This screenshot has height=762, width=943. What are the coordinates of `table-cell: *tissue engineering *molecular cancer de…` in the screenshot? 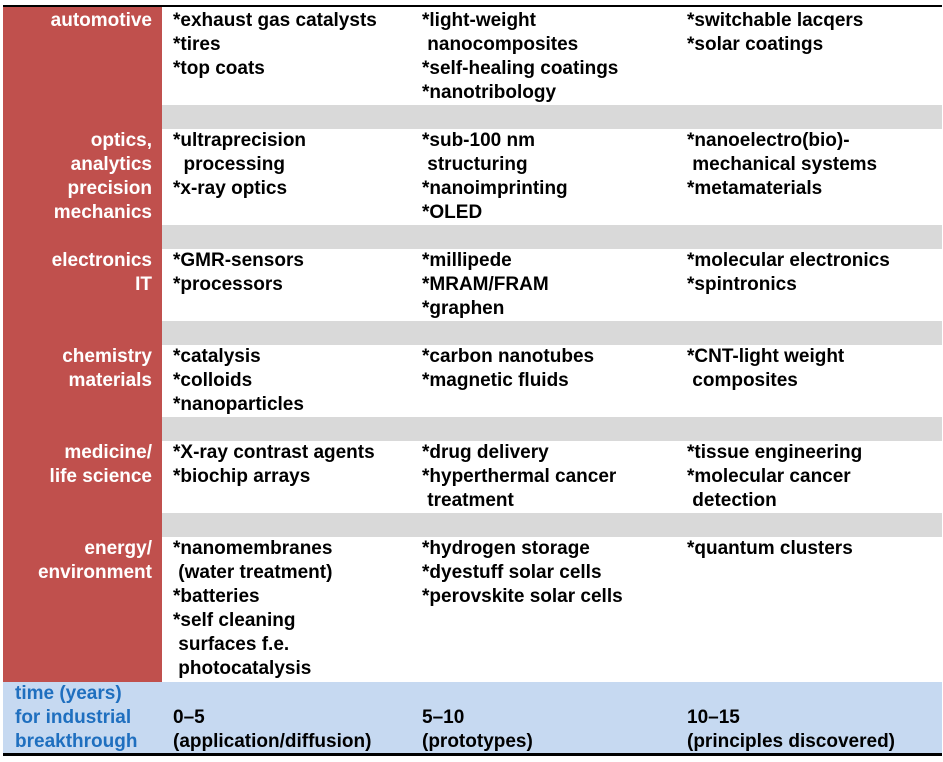 It's located at (775, 476).